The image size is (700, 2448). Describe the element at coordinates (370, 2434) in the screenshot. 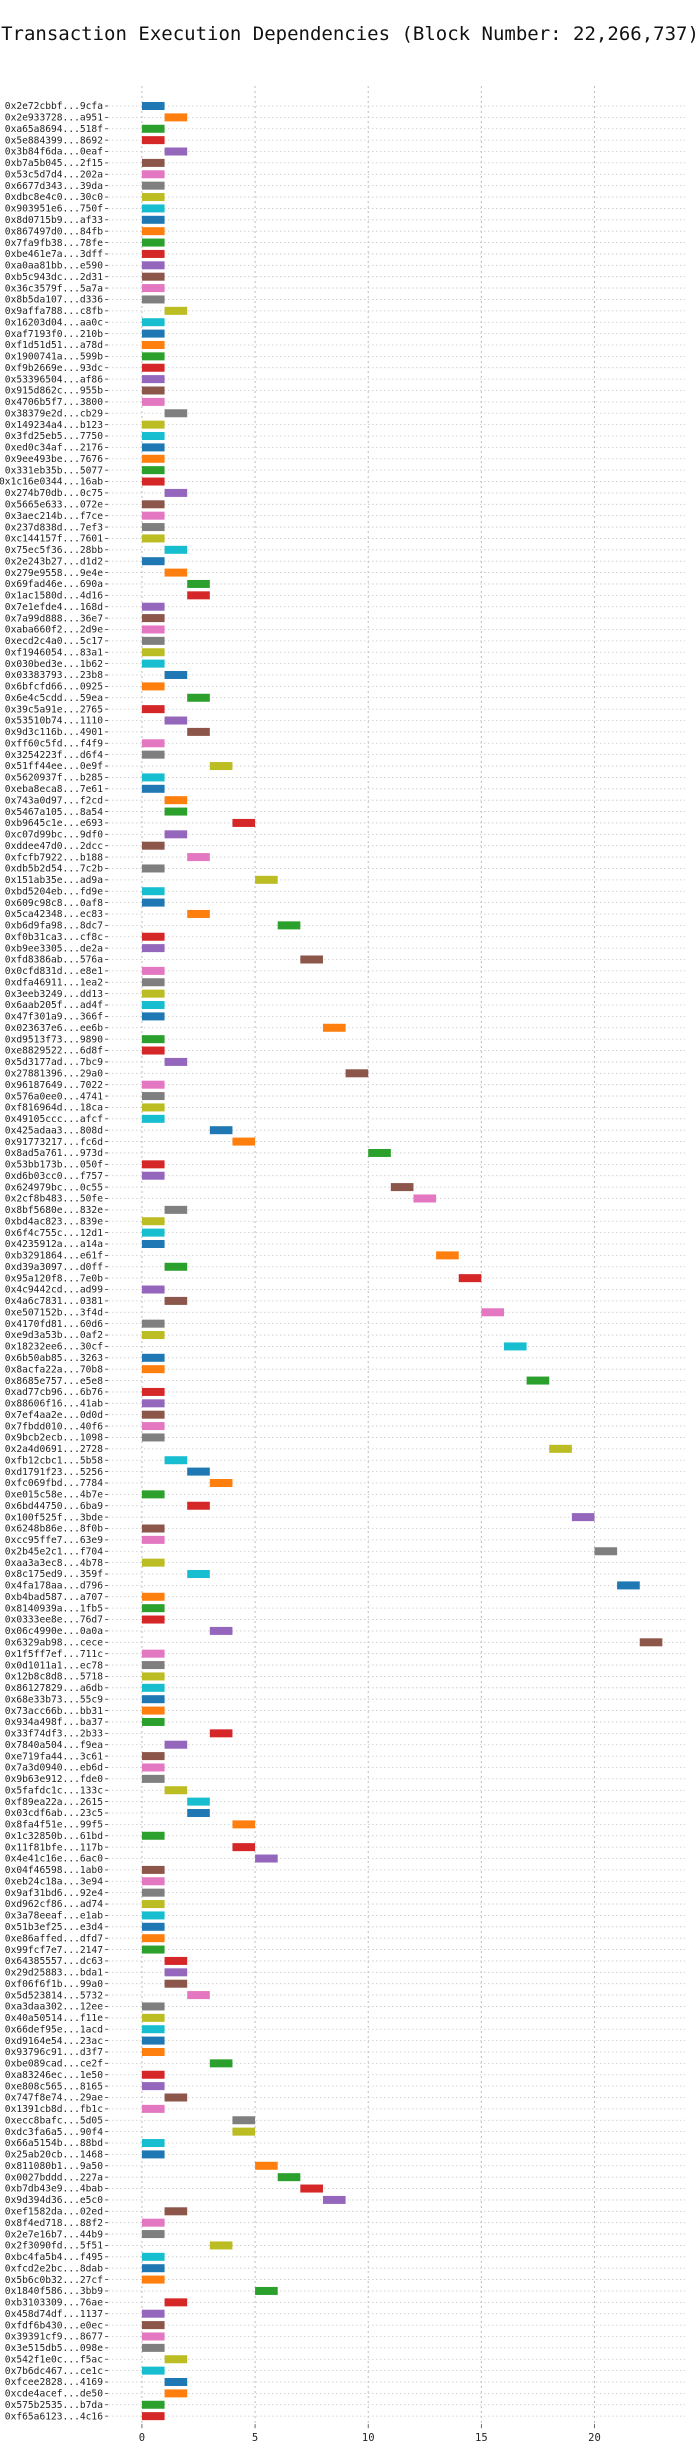

I see `x-axis-ticks: 0 5 10 15 20` at that location.